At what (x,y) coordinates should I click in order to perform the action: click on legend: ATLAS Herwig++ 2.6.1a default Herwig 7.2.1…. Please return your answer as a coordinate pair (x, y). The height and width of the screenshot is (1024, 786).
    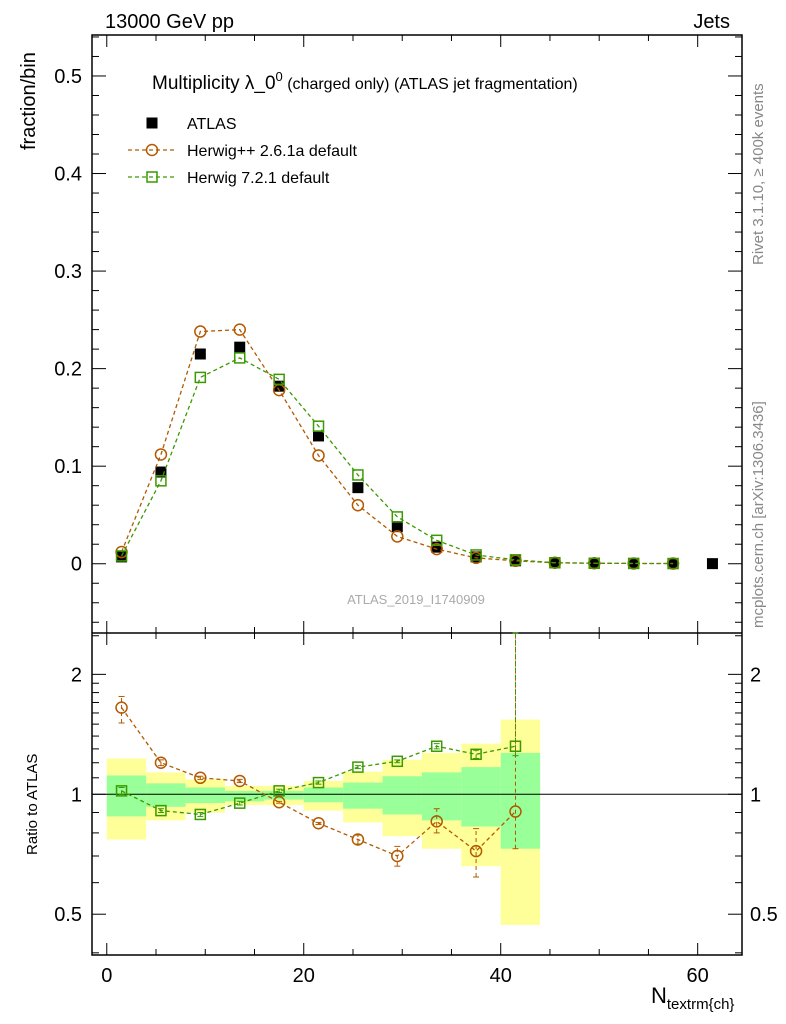
    Looking at the image, I should click on (242, 151).